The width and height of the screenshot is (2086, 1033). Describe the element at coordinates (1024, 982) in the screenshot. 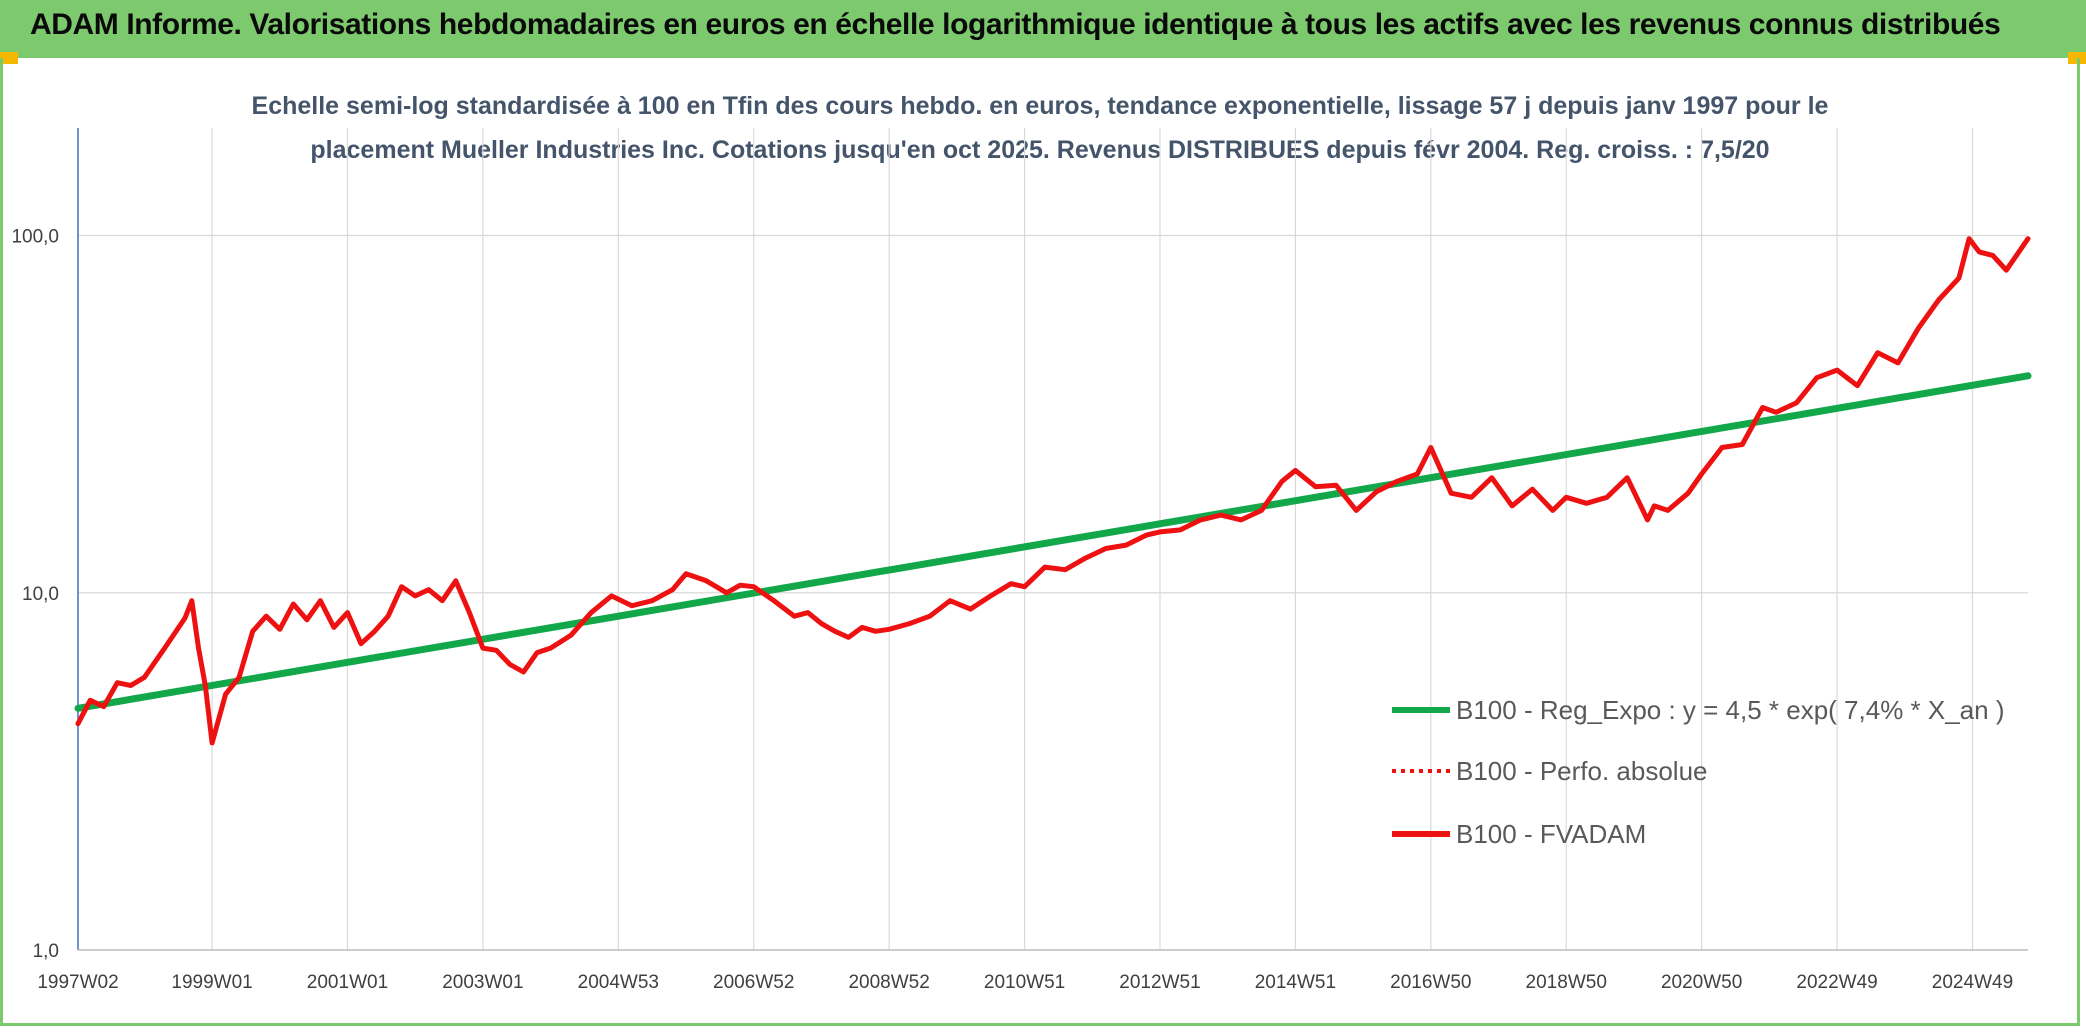

I see `x-tick-label: 2010W51` at that location.